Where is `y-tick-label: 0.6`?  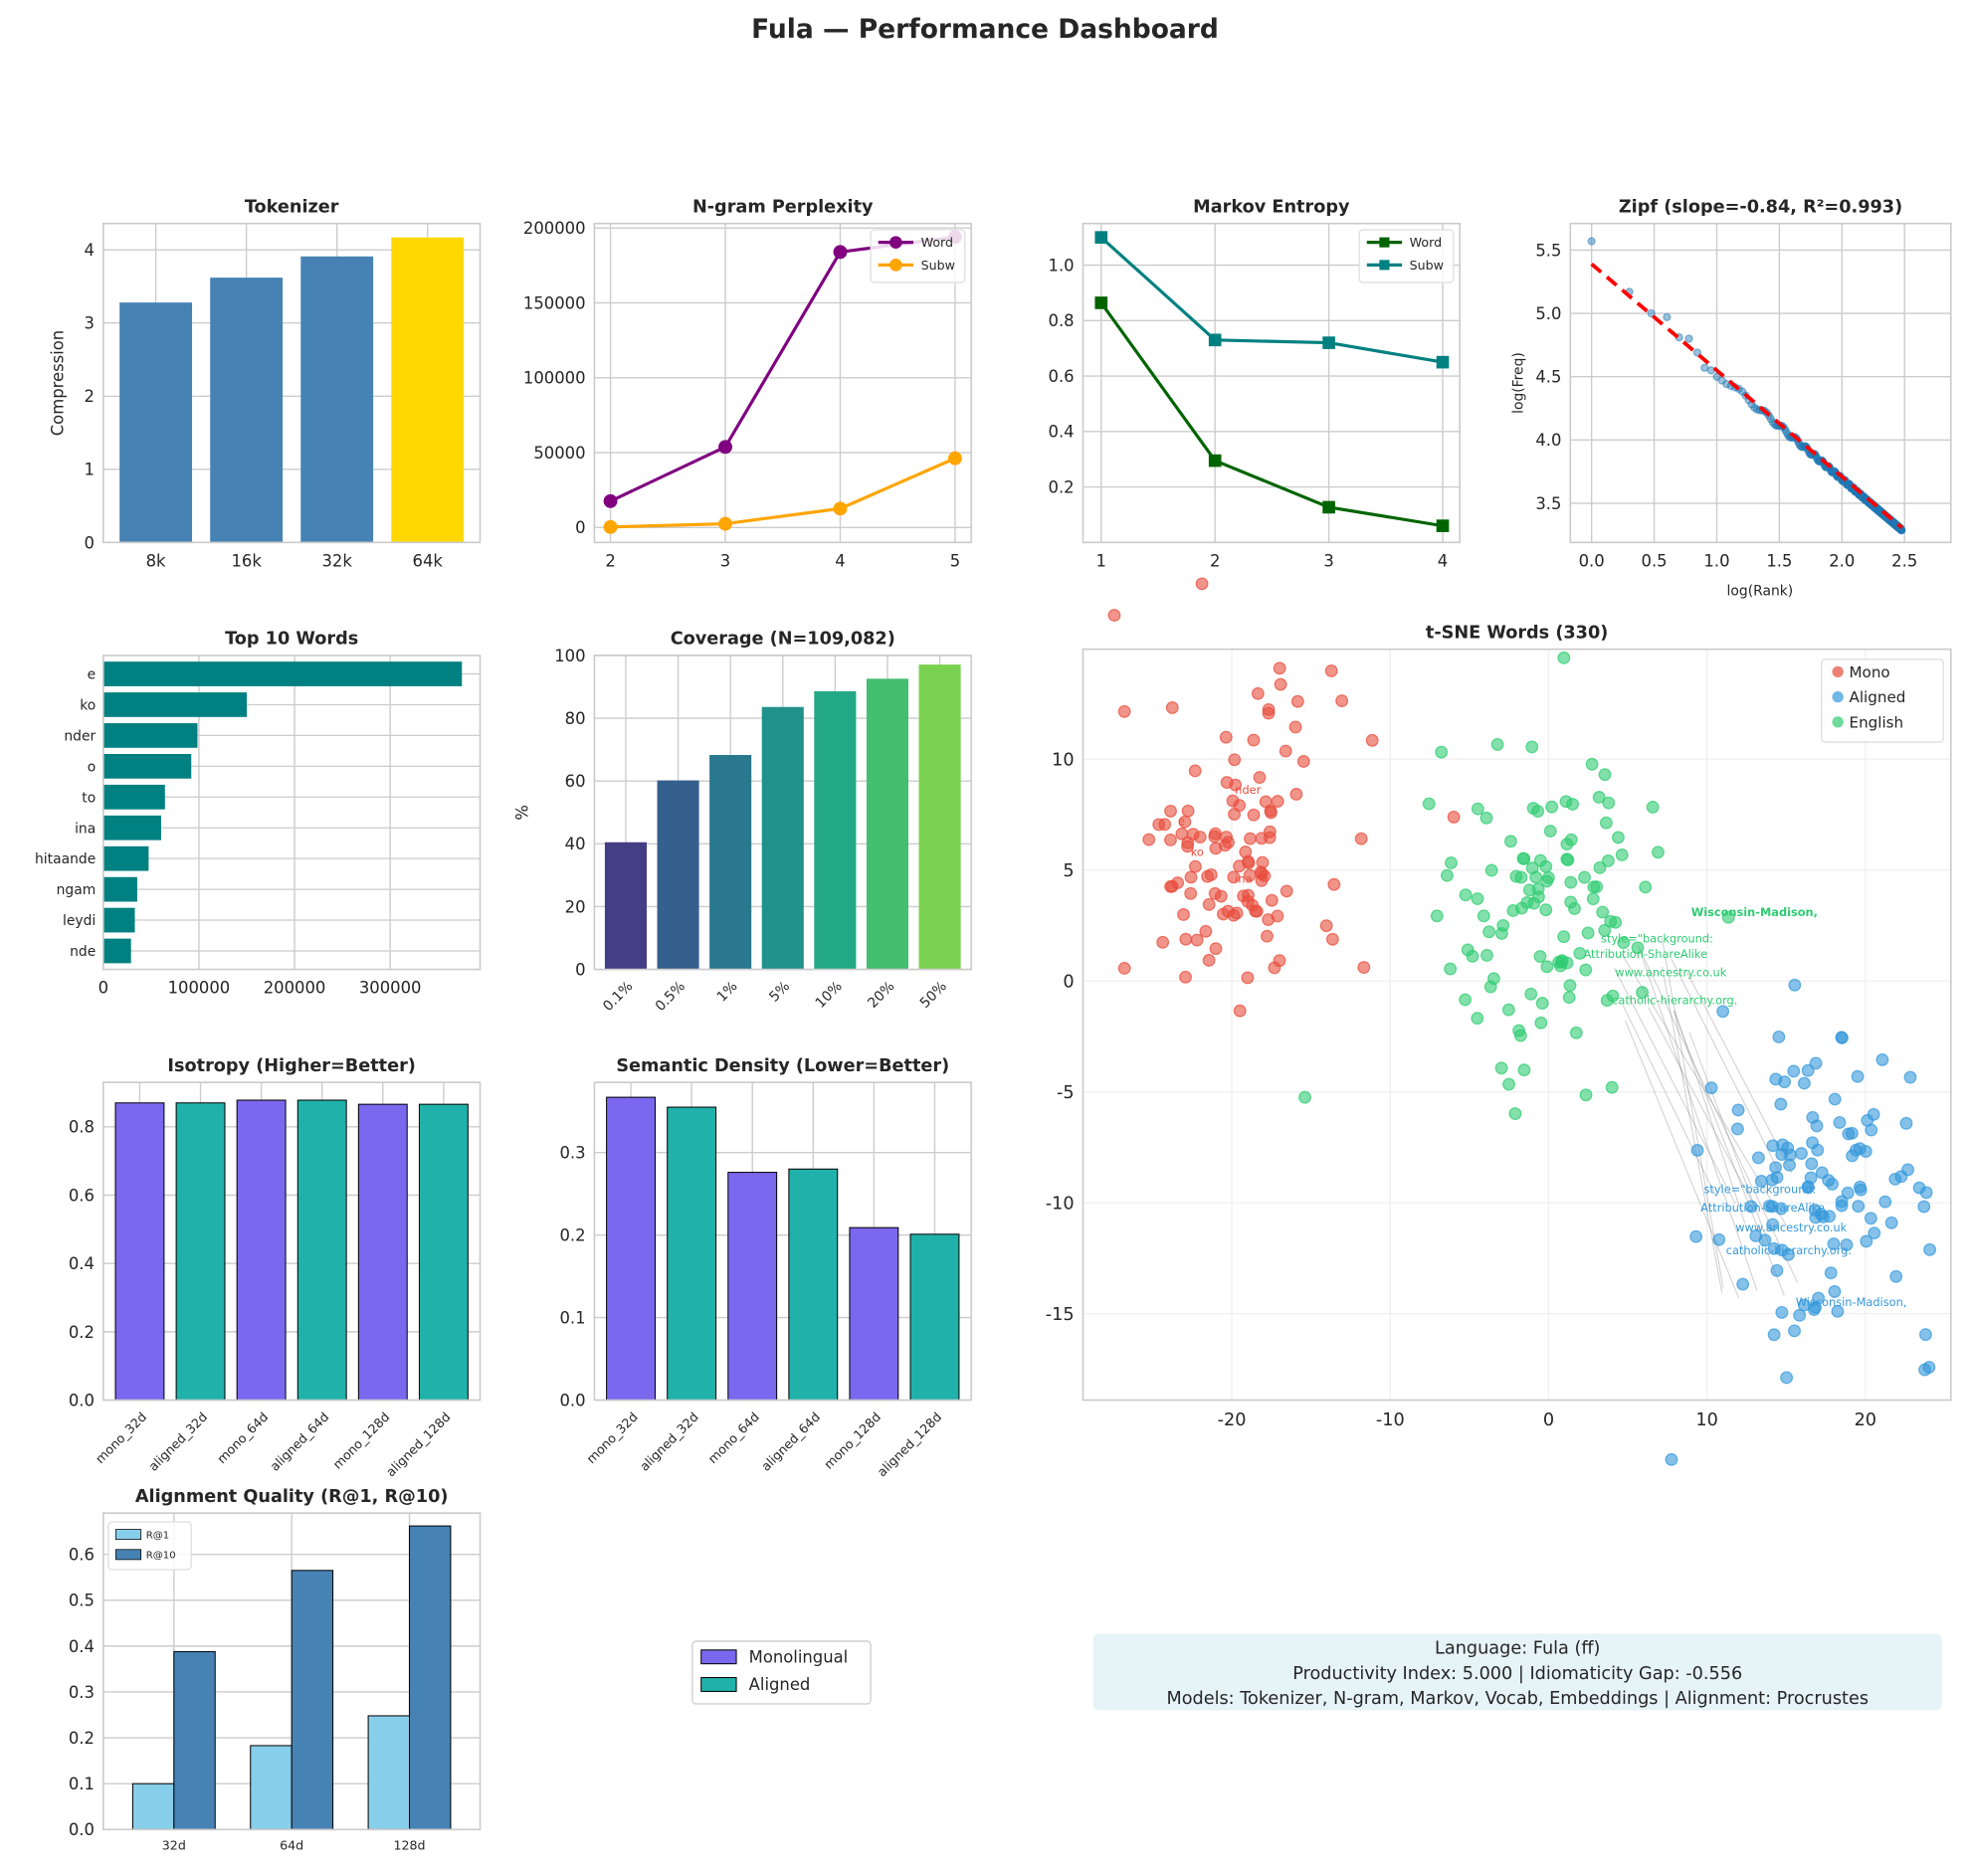 y-tick-label: 0.6 is located at coordinates (1062, 376).